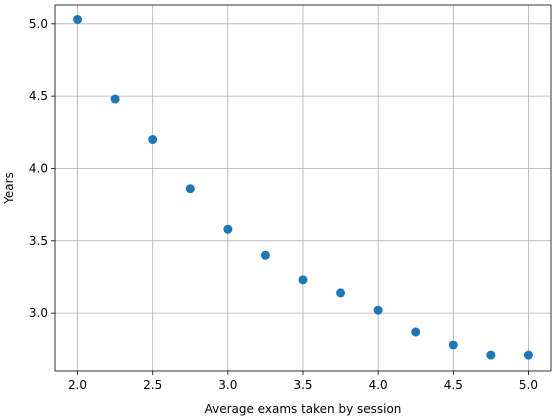 This screenshot has width=558, height=420. I want to click on y-tick-label: 3.0, so click(38, 313).